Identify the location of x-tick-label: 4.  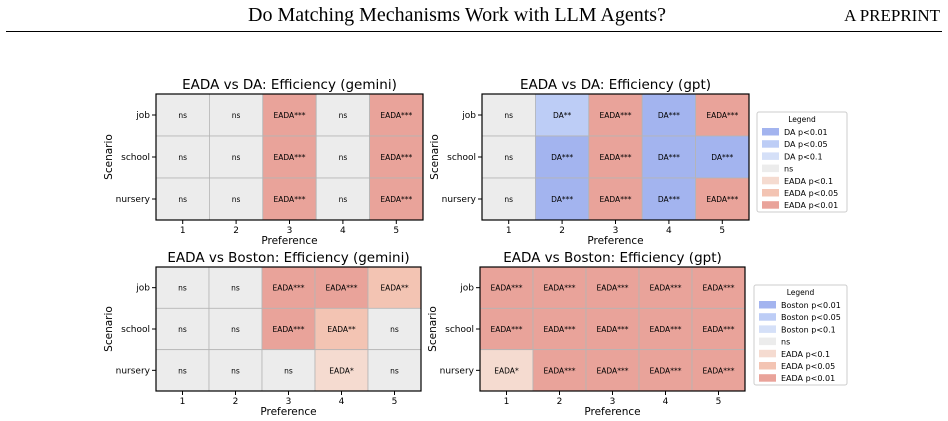
(342, 402).